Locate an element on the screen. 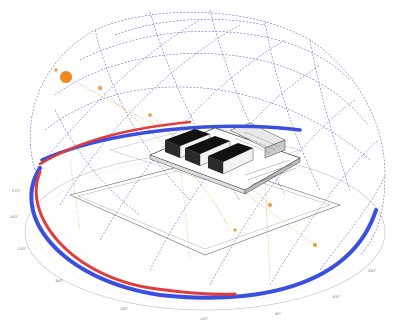 This screenshot has width=393, height=332. building-model is located at coordinates (225, 158).